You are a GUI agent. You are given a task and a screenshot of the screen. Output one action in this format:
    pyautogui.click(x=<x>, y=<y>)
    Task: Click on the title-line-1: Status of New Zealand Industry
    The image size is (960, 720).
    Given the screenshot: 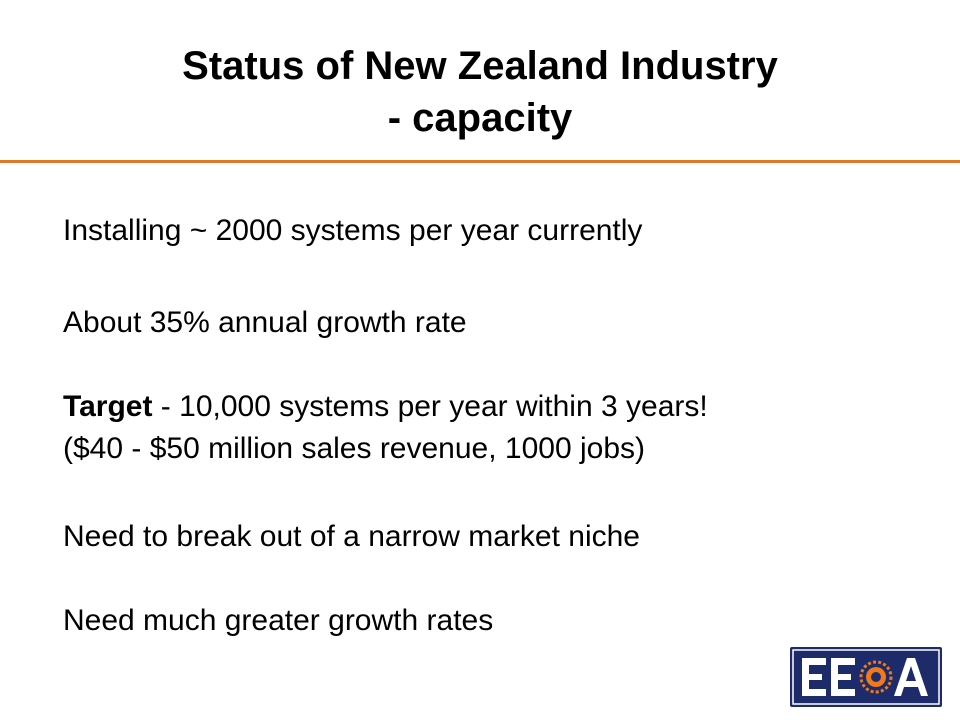 What is the action you would take?
    pyautogui.click(x=480, y=66)
    